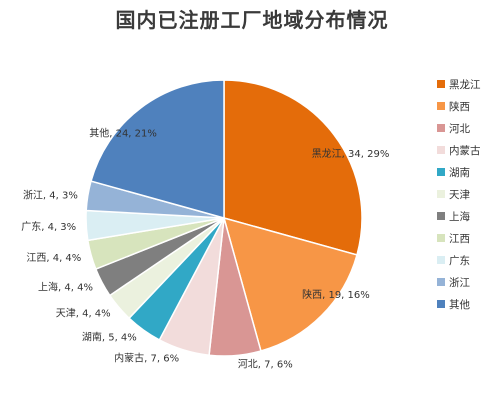  Describe the element at coordinates (465, 150) in the screenshot. I see `legend-label-4: 内蒙古` at that location.